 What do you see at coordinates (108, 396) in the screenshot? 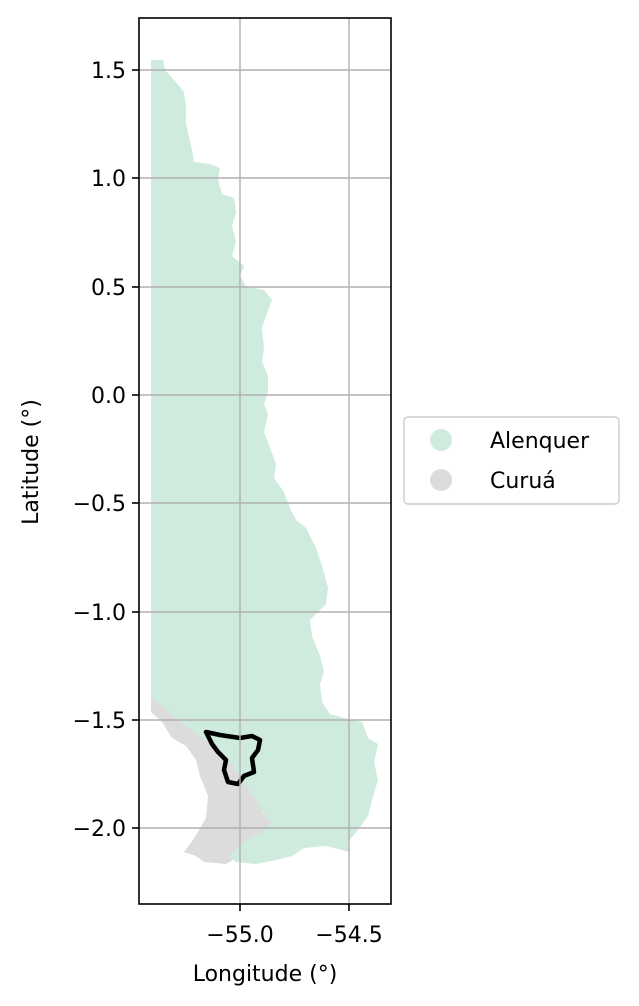
I see `y-tick-label: 0.0` at bounding box center [108, 396].